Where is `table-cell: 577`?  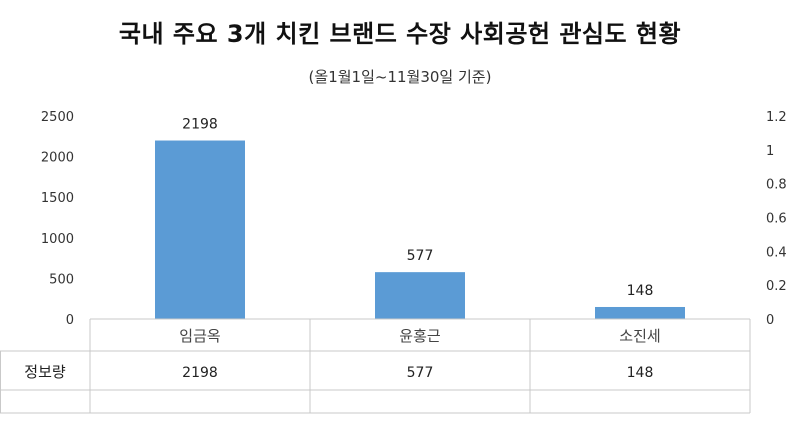 table-cell: 577 is located at coordinates (420, 373).